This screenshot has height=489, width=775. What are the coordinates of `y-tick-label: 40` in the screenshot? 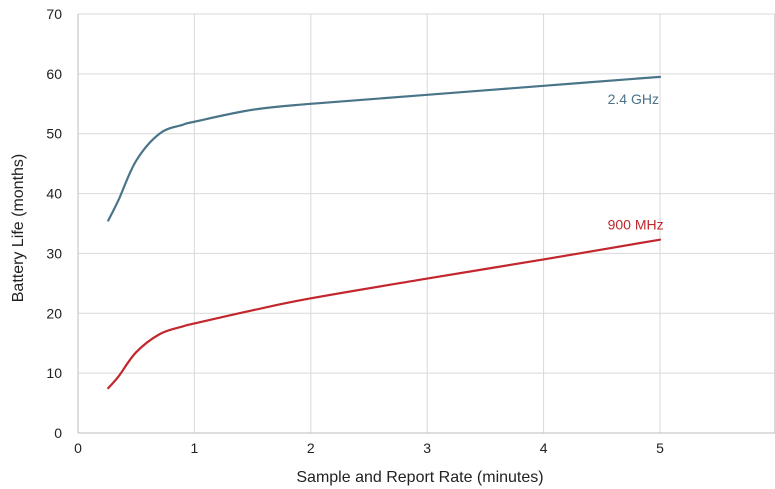 It's located at (54, 194).